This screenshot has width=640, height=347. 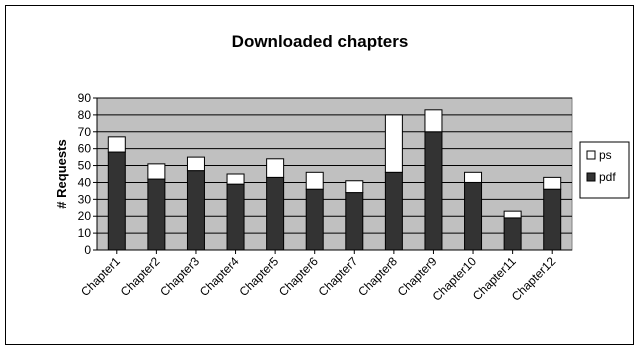 What do you see at coordinates (87, 250) in the screenshot?
I see `y-tick-label: 0` at bounding box center [87, 250].